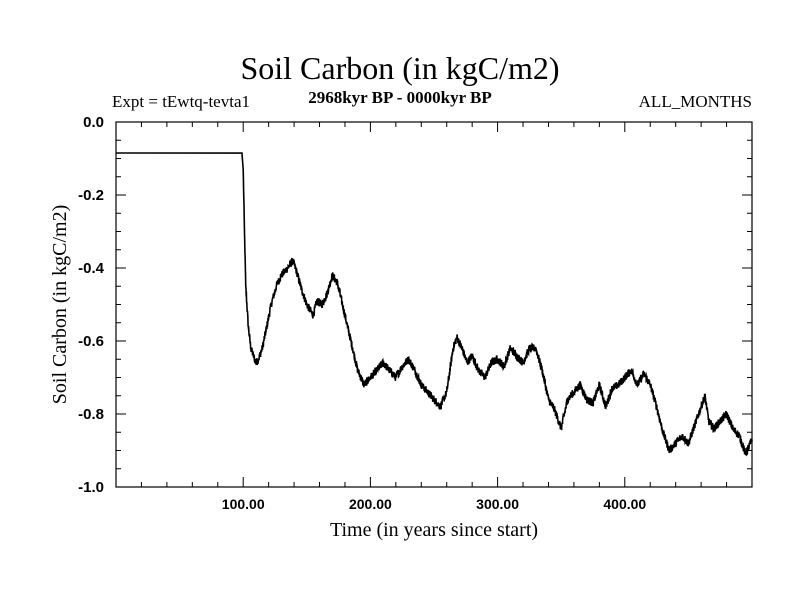 Image resolution: width=800 pixels, height=600 pixels. I want to click on x-axis-label: Time (in years since start), so click(434, 530).